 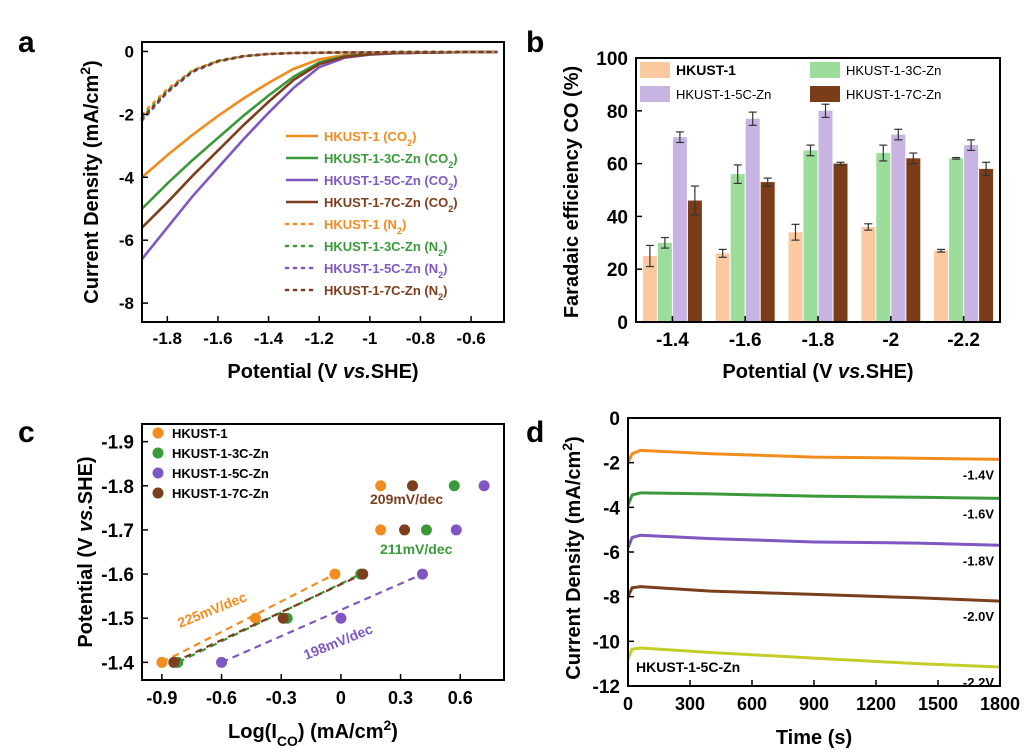 What do you see at coordinates (611, 464) in the screenshot?
I see `y-tick-label-d: -2` at bounding box center [611, 464].